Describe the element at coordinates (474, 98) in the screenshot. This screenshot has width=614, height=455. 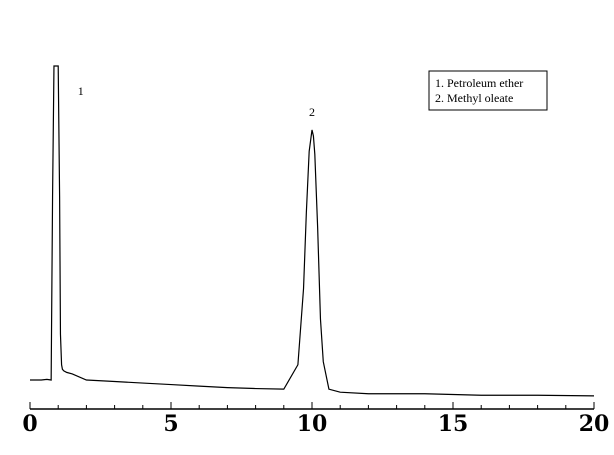
I see `legend-entry: 2. Methyl oleate` at that location.